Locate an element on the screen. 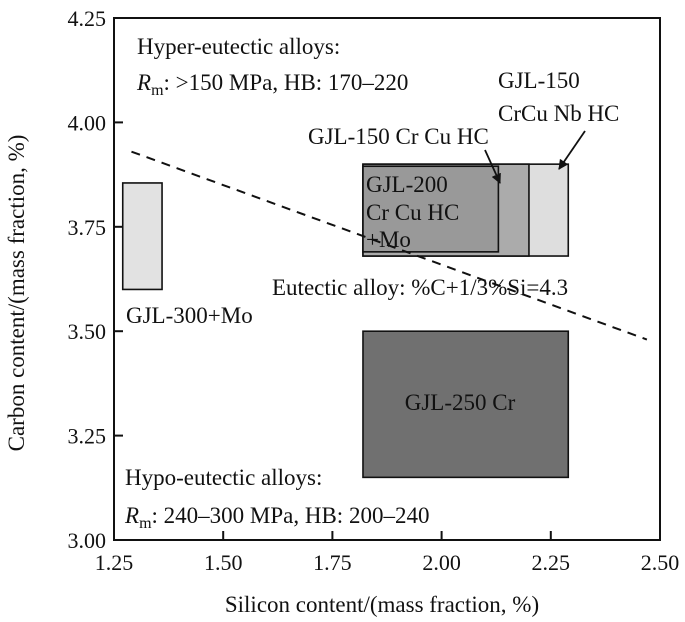  y-tick-label: 3.50 is located at coordinates (87, 331).